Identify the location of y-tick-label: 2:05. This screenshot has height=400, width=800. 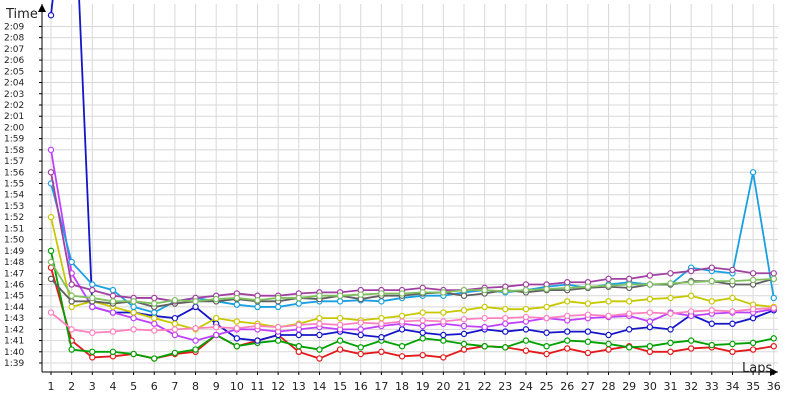
(14, 72).